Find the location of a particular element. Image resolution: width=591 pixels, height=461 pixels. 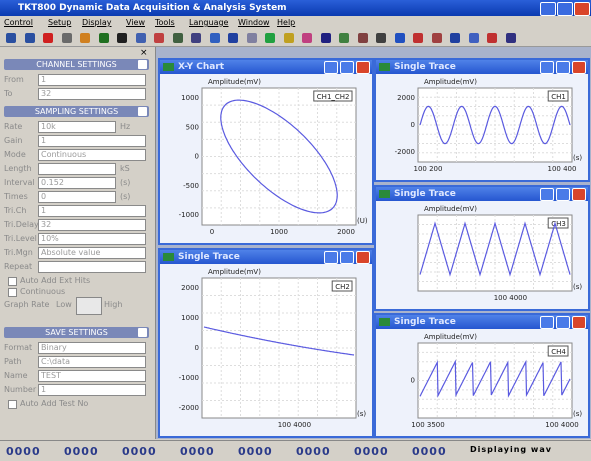

menu-item: Help is located at coordinates (286, 22).